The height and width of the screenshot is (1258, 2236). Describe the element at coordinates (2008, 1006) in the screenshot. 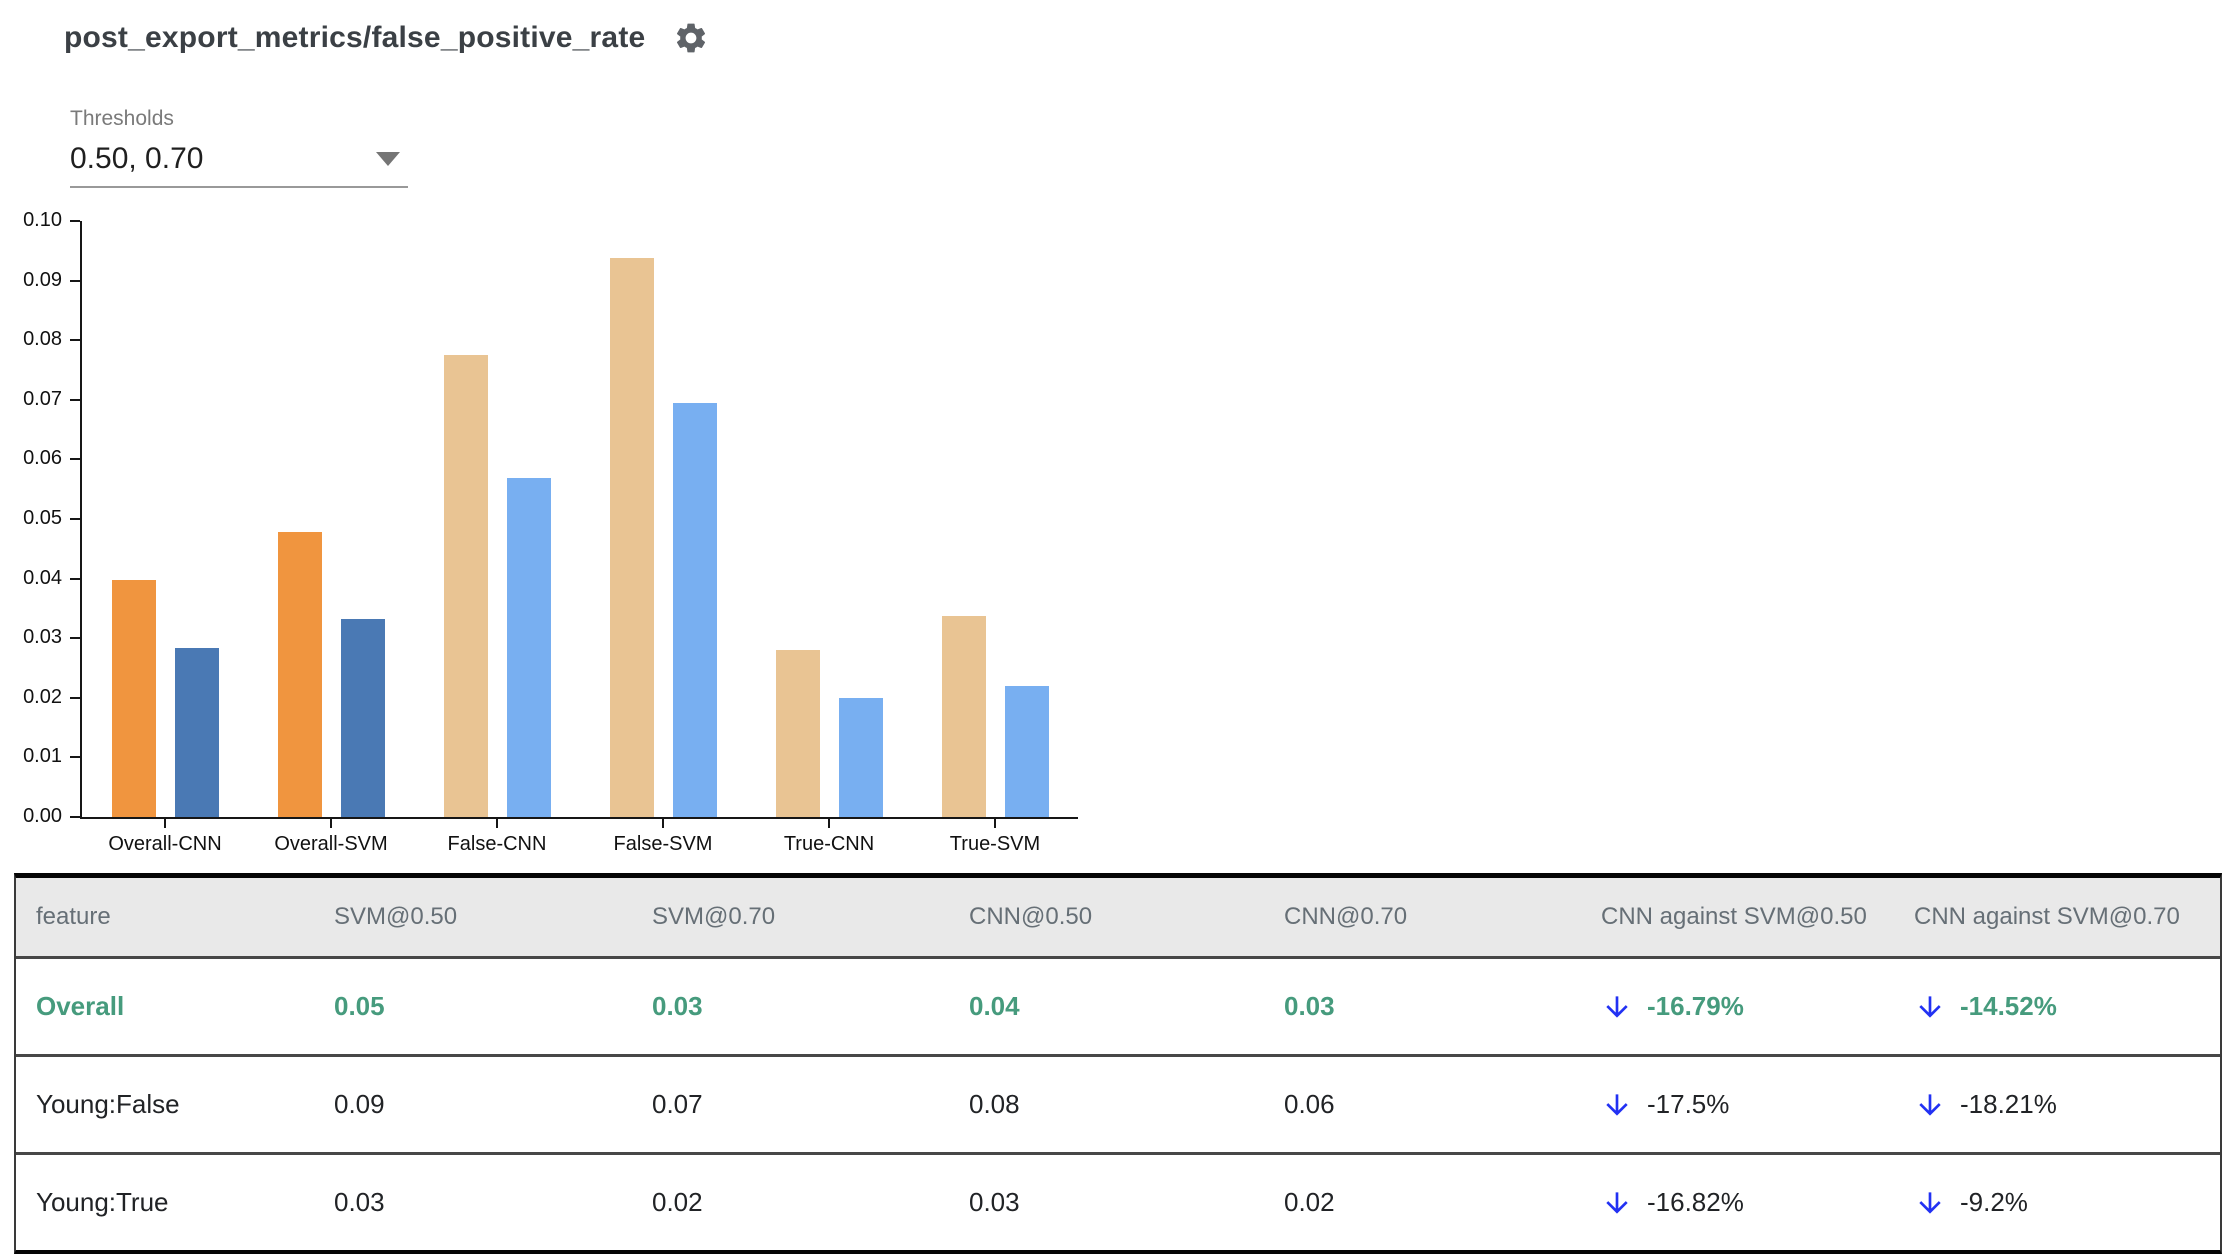

I see `delta-value: -14.52%` at that location.